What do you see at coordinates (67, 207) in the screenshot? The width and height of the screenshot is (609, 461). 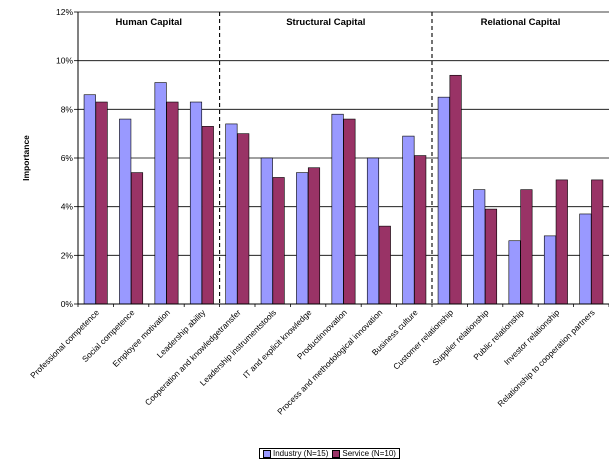 I see `y-tick-label: 4%` at bounding box center [67, 207].